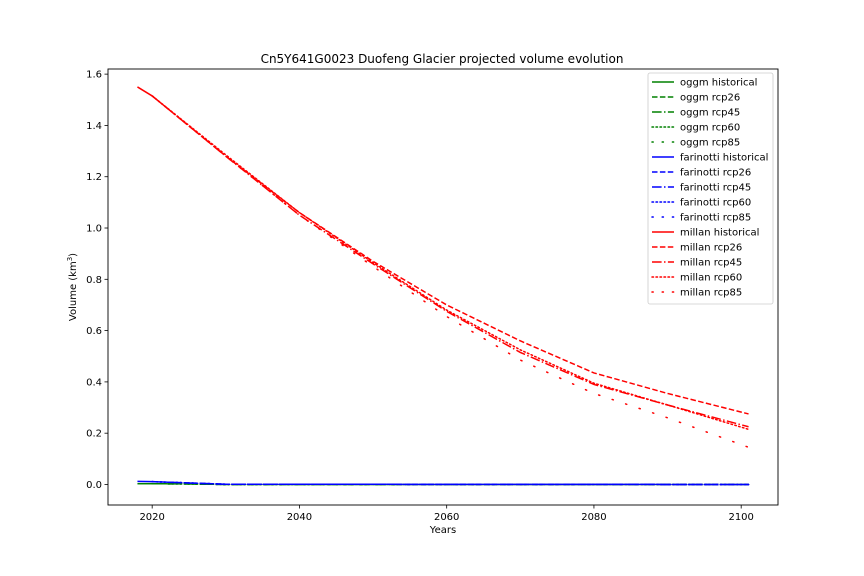  I want to click on legend-label: oggm rcp45, so click(710, 113).